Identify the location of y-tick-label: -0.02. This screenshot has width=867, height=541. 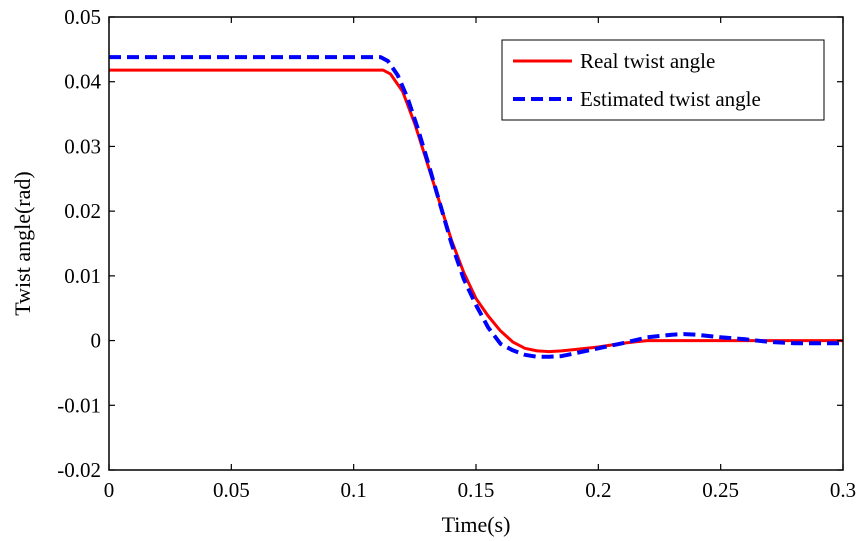
(79, 470).